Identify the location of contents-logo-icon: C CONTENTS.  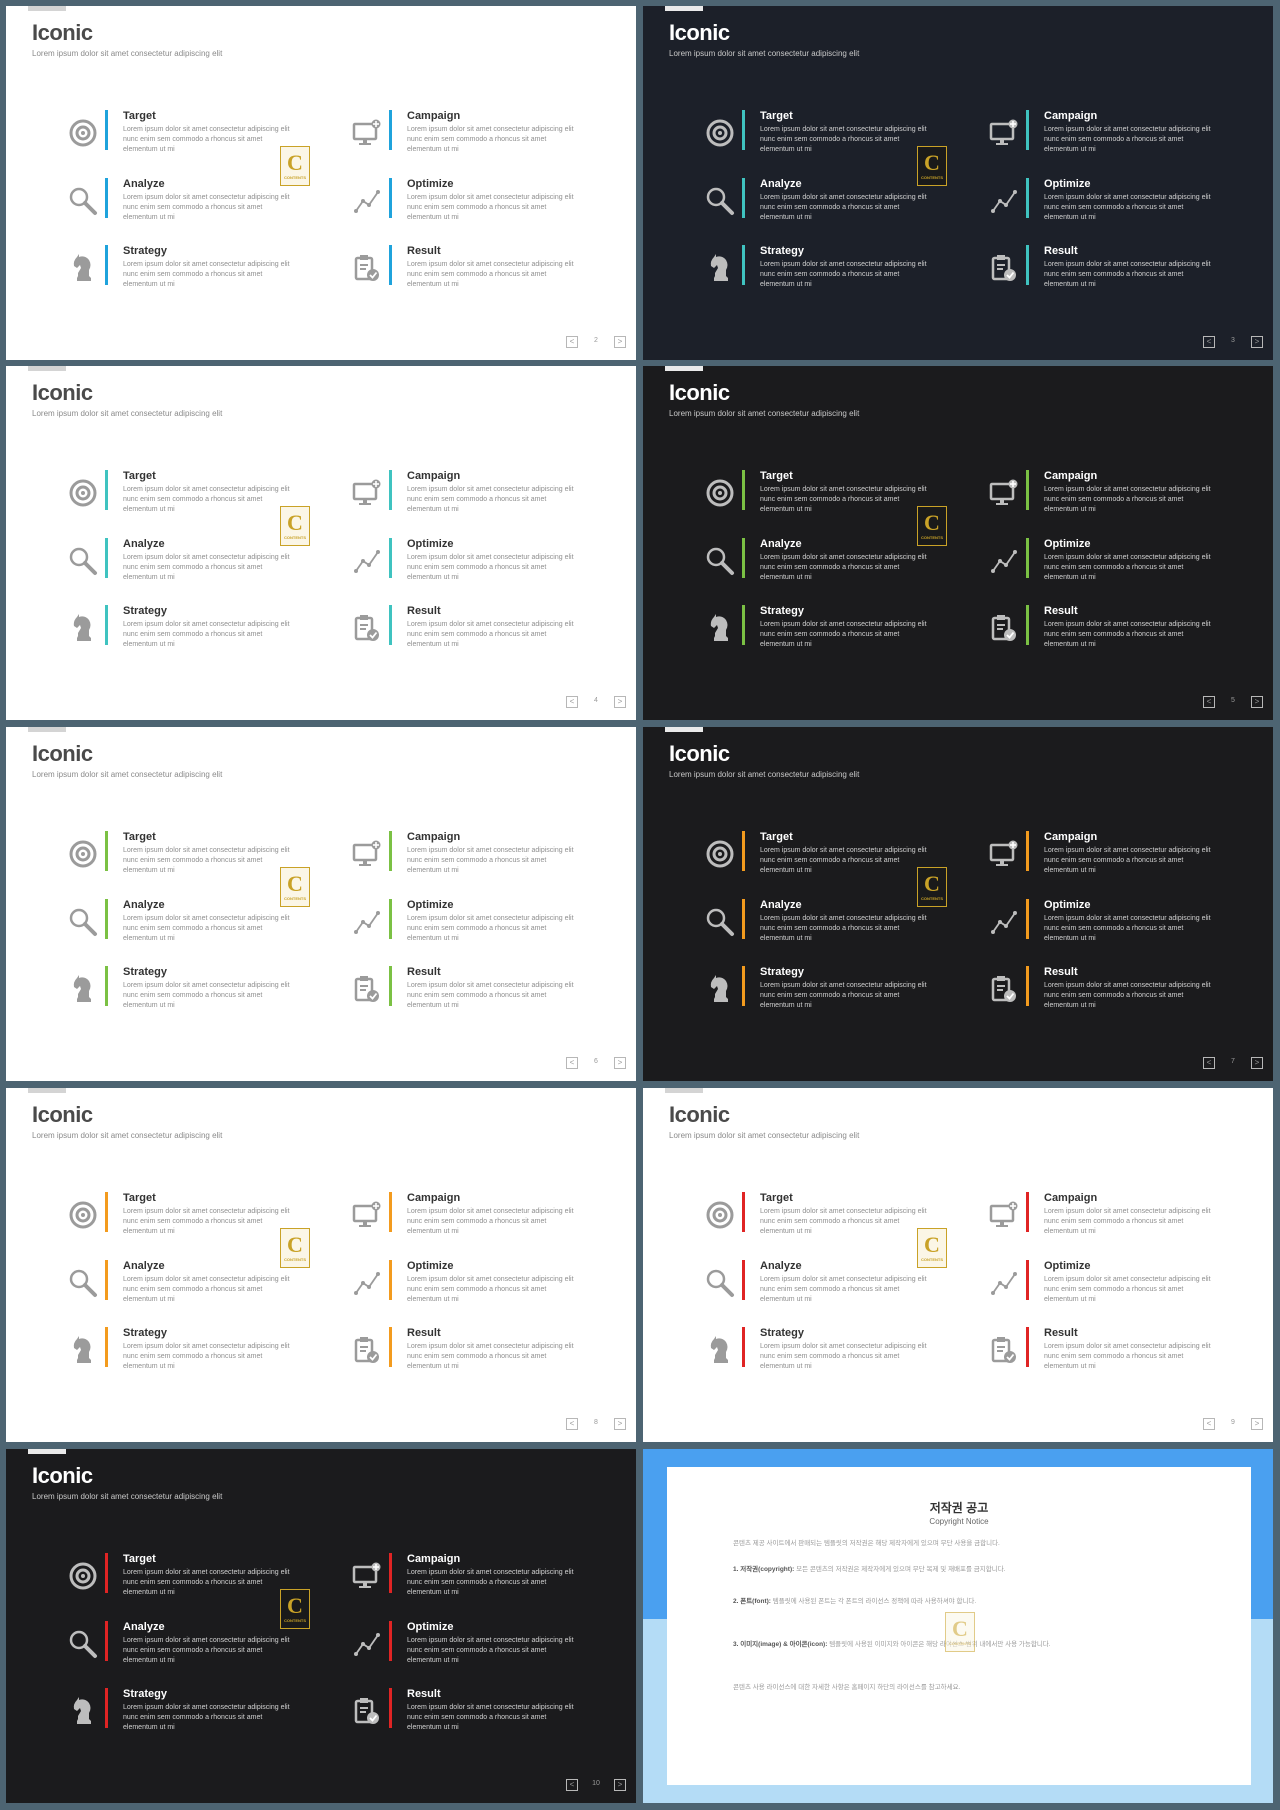
(932, 1248).